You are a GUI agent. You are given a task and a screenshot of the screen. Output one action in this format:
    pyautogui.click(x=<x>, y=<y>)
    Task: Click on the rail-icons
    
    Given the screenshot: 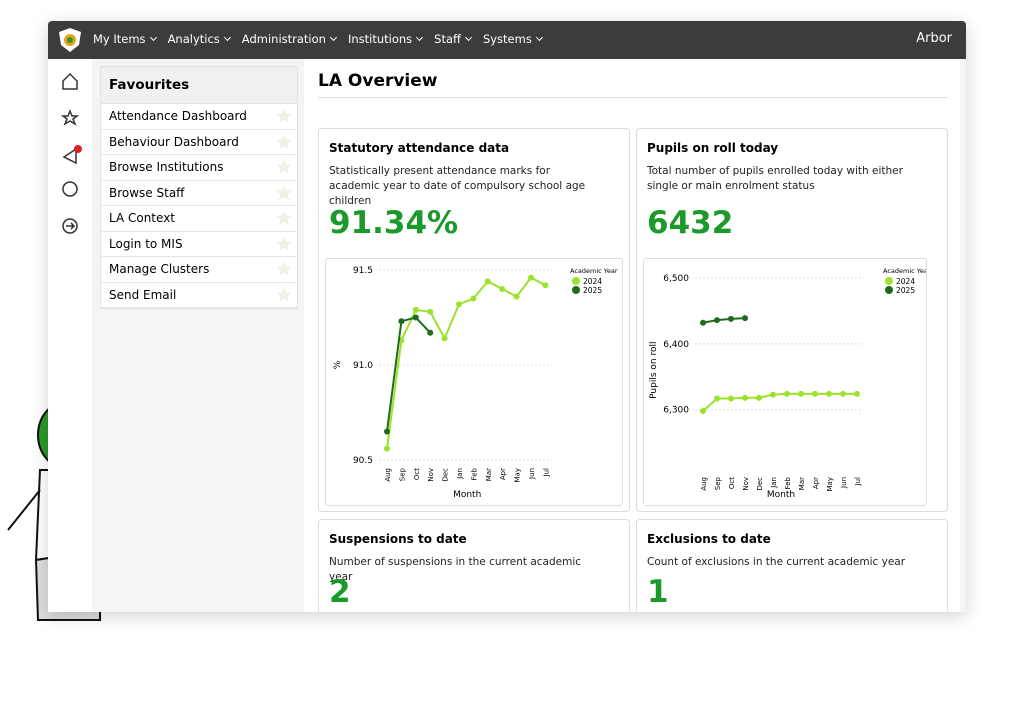 What is the action you would take?
    pyautogui.click(x=71, y=153)
    